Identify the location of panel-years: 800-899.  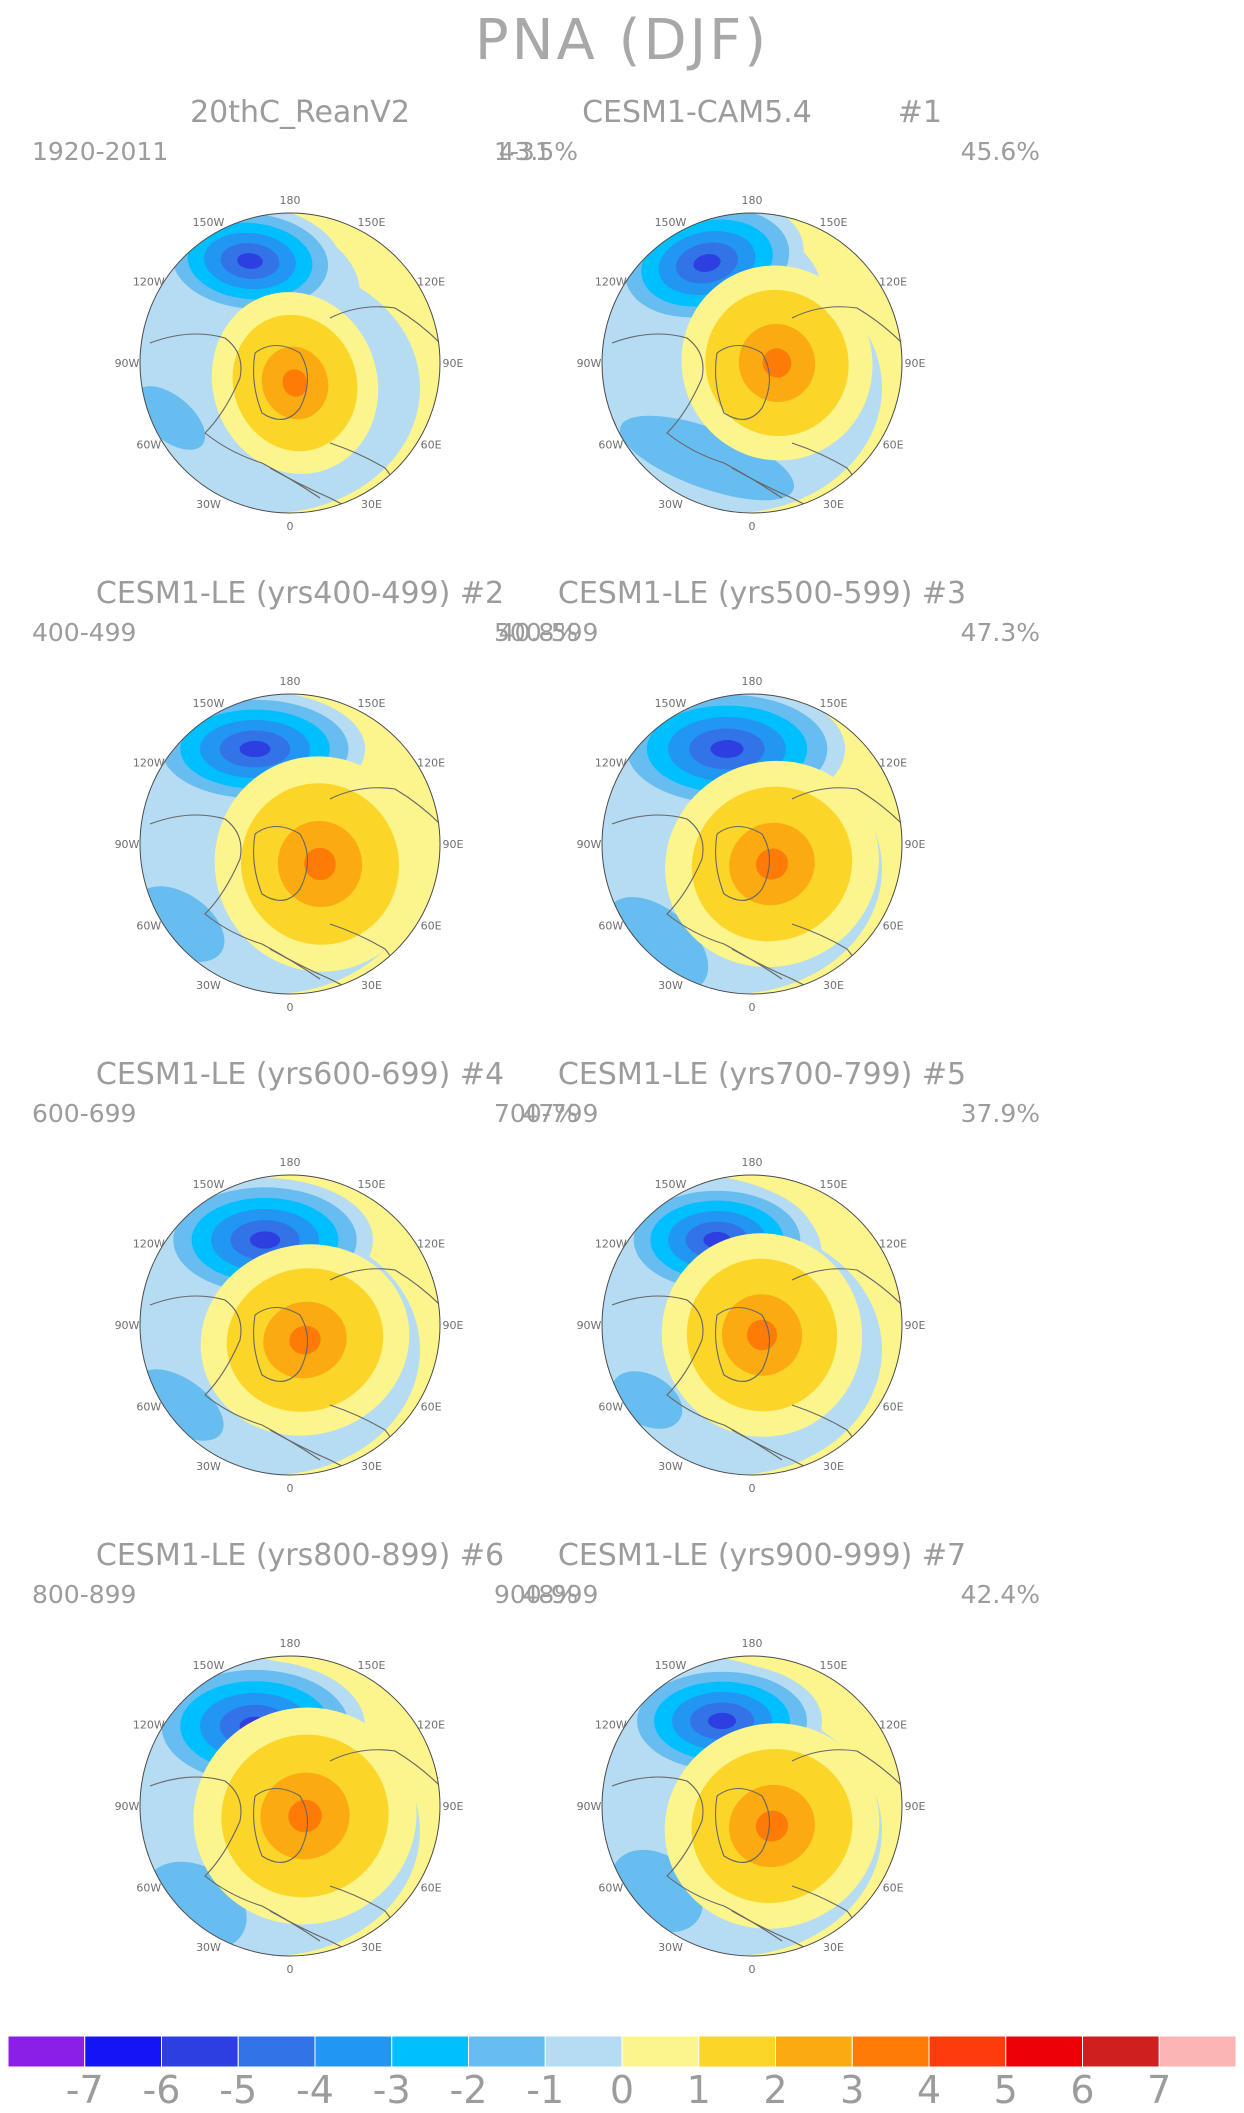
(84, 1594).